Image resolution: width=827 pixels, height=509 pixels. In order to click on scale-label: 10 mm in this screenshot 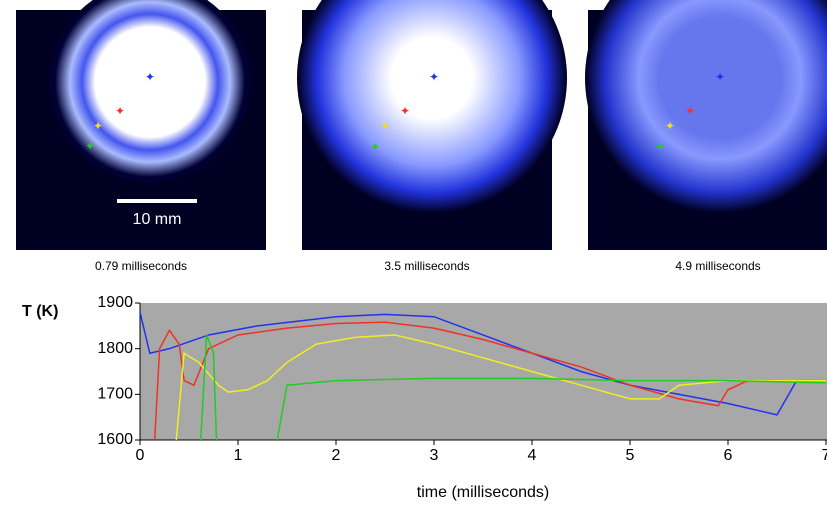, I will do `click(157, 219)`.